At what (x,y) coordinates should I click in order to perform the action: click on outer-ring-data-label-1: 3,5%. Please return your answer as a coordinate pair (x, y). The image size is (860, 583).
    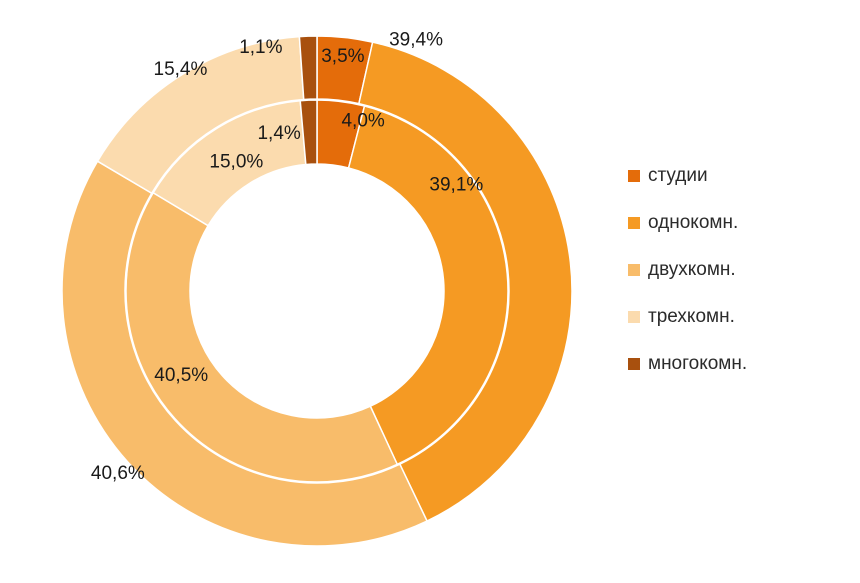
    Looking at the image, I should click on (342, 56).